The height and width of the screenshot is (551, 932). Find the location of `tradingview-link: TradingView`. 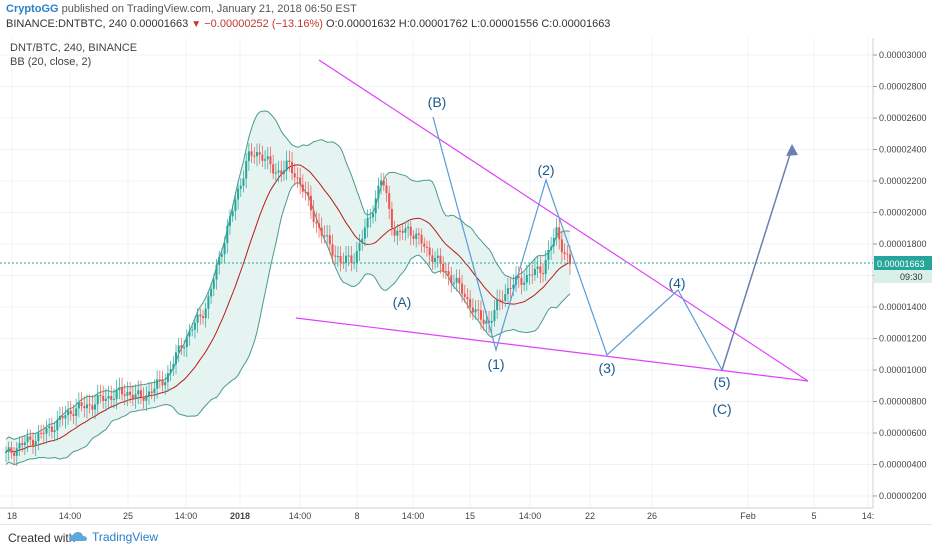

tradingview-link: TradingView is located at coordinates (113, 537).